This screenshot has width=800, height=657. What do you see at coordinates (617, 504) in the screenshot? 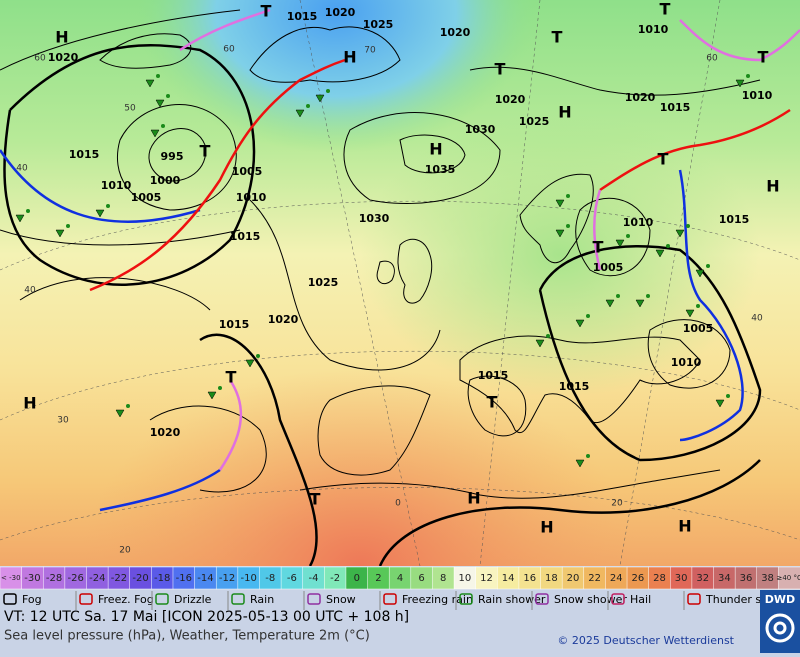
I see `isotherm-label: 20` at bounding box center [617, 504].